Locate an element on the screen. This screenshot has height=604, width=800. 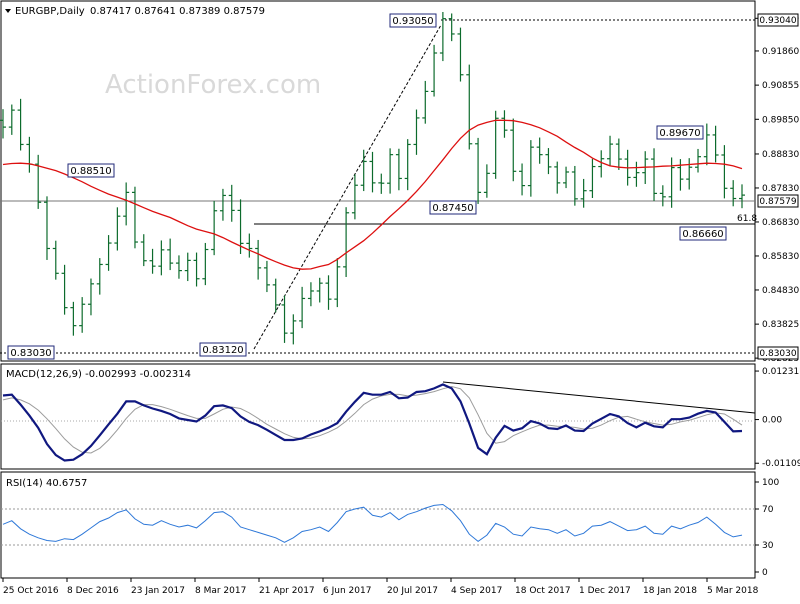
watermark-text: ActionForex.com is located at coordinates (213, 85).